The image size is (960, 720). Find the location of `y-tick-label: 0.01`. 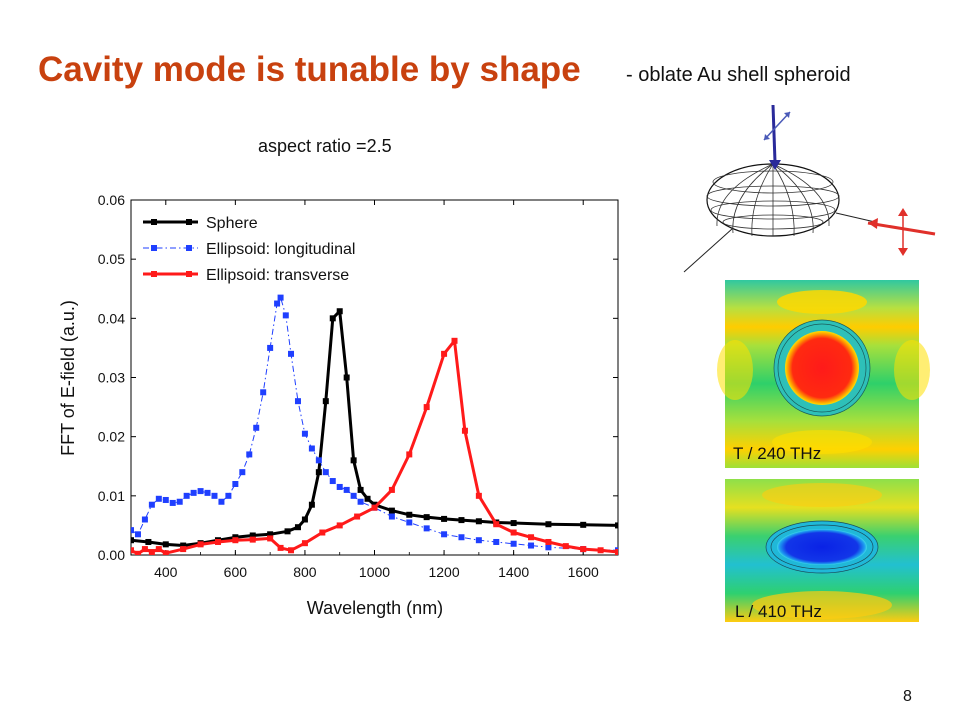

y-tick-label: 0.01 is located at coordinates (111, 496).